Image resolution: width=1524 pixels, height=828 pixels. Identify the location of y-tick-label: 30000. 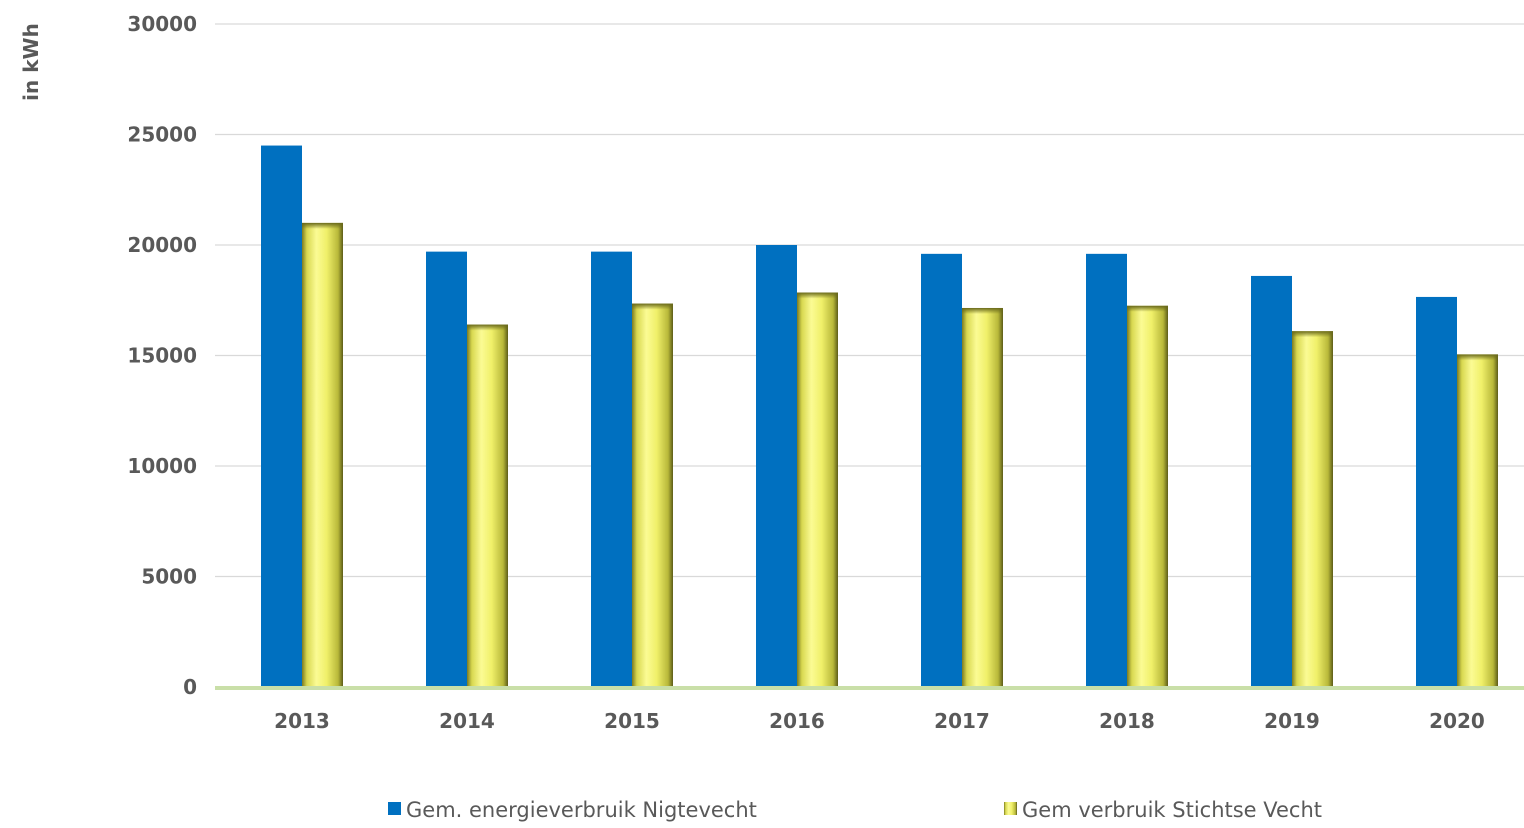
(162, 24).